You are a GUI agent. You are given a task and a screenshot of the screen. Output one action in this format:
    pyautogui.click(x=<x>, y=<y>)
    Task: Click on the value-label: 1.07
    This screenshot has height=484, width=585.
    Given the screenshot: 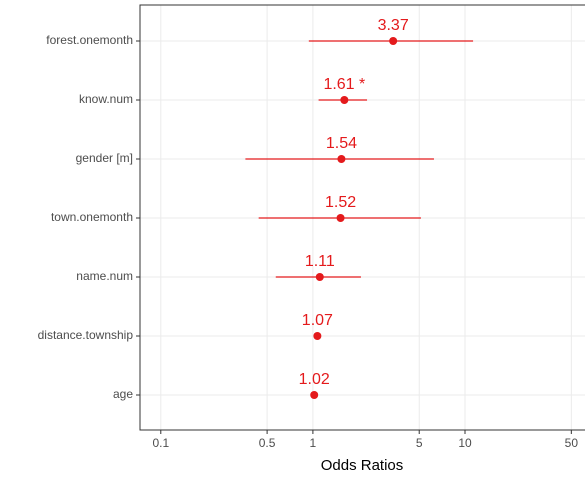 What is the action you would take?
    pyautogui.click(x=317, y=320)
    